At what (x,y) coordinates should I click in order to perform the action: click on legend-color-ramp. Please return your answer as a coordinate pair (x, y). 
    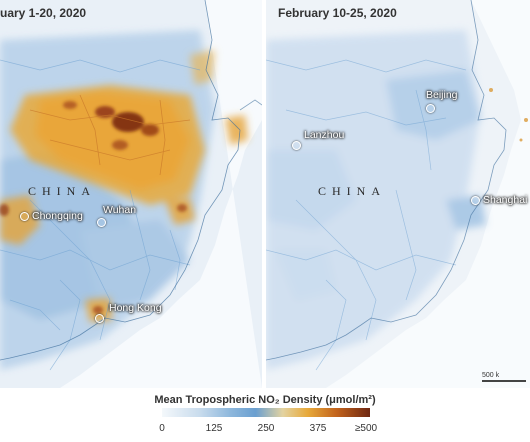
    Looking at the image, I should click on (266, 412).